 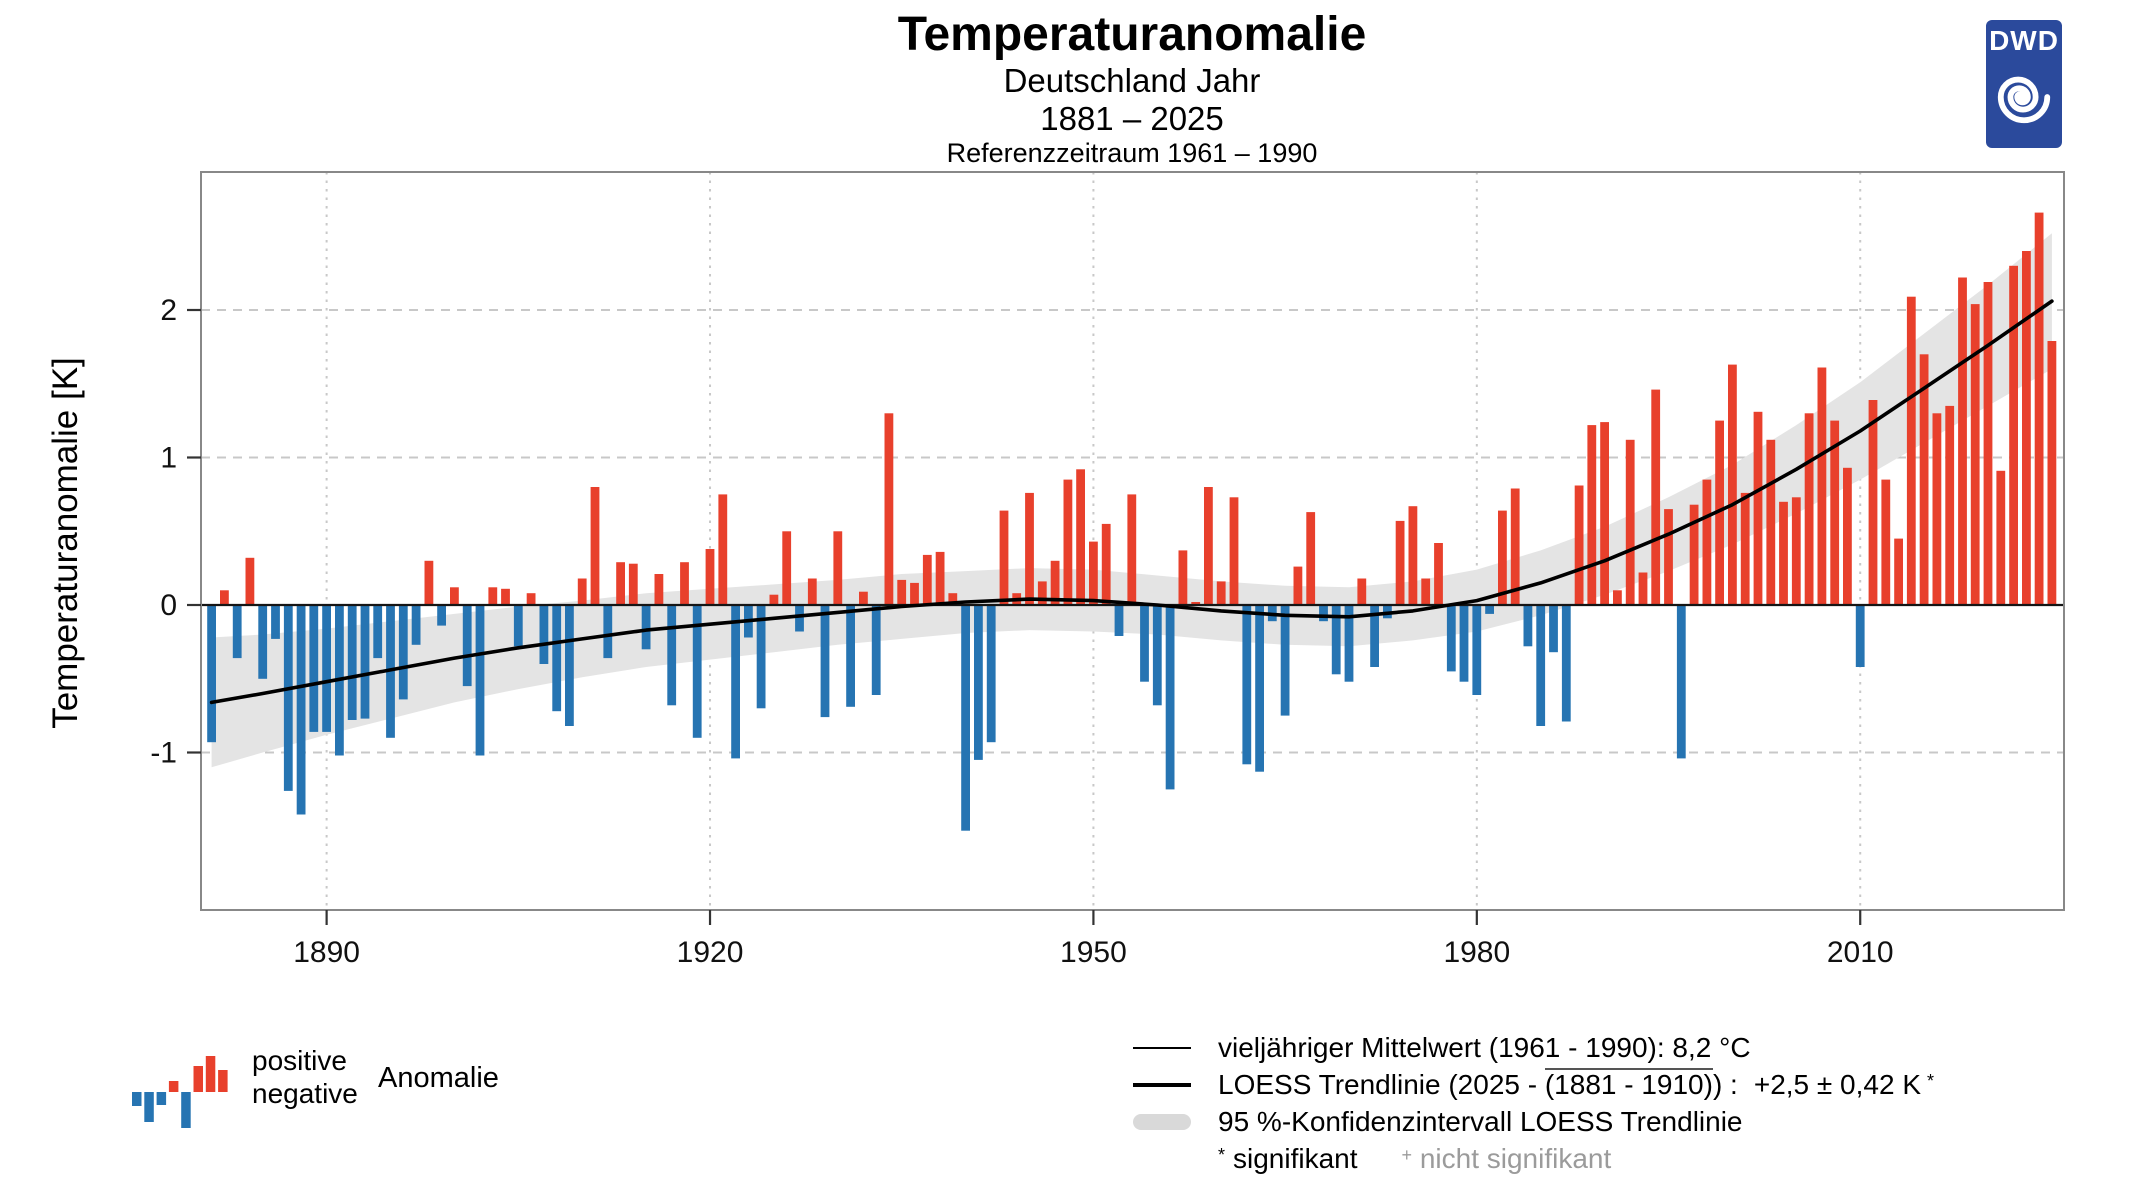 I want to click on significance-star: *, so click(x=1931, y=1081).